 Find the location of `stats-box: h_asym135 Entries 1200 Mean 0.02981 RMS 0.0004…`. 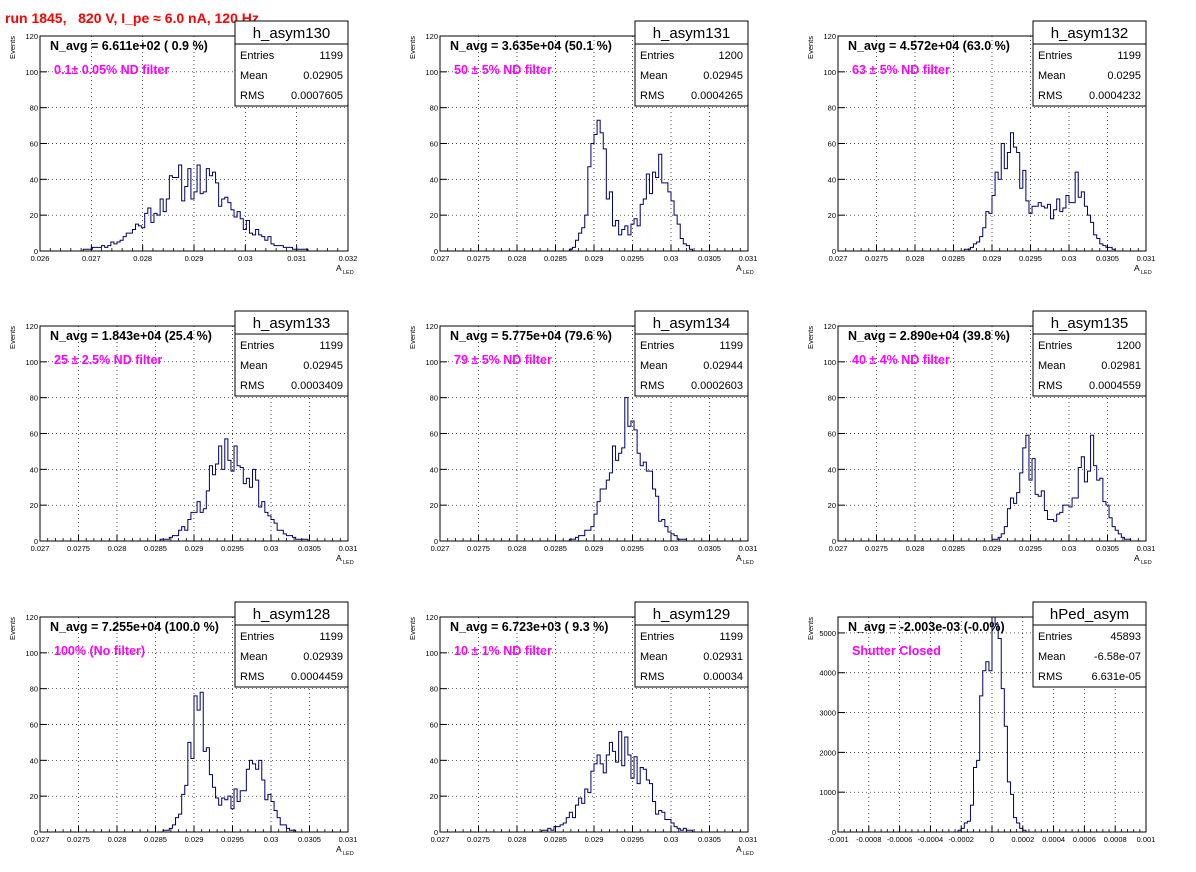

stats-box: h_asym135 Entries 1200 Mean 0.02981 RMS 0.0004… is located at coordinates (1089, 353).